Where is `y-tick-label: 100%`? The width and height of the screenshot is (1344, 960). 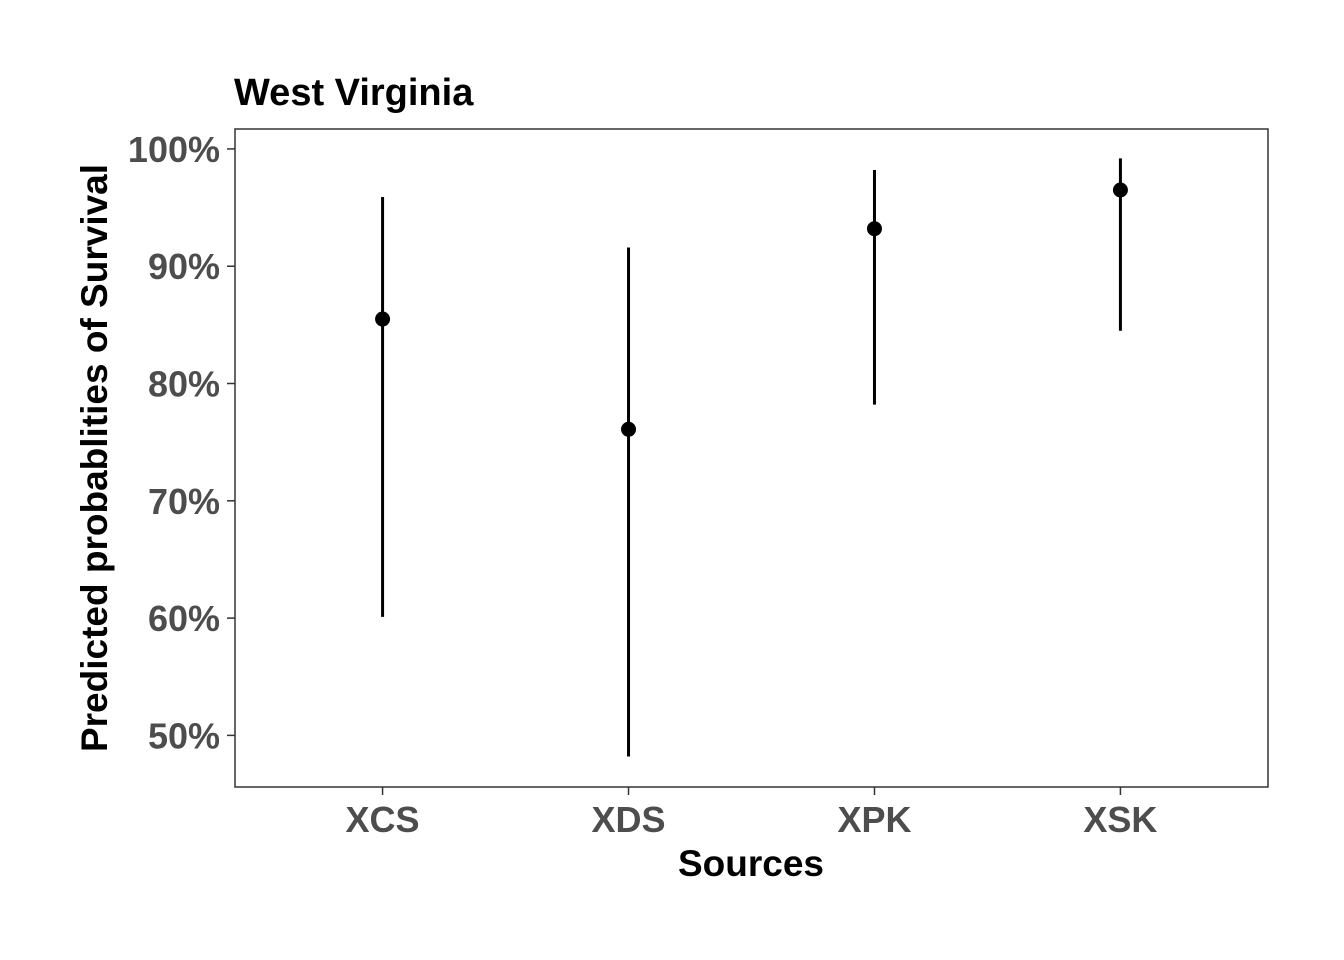 y-tick-label: 100% is located at coordinates (174, 149).